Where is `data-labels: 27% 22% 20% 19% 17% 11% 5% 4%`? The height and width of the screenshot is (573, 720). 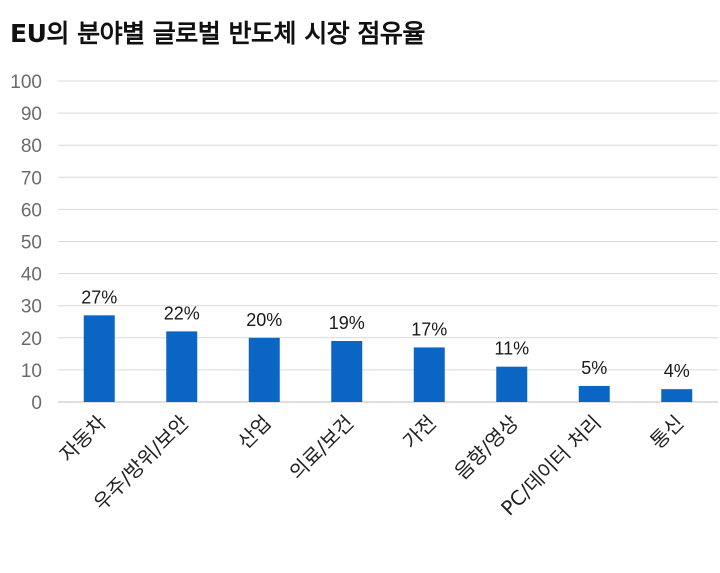
data-labels: 27% 22% 20% 19% 17% 11% 5% 4% is located at coordinates (385, 334).